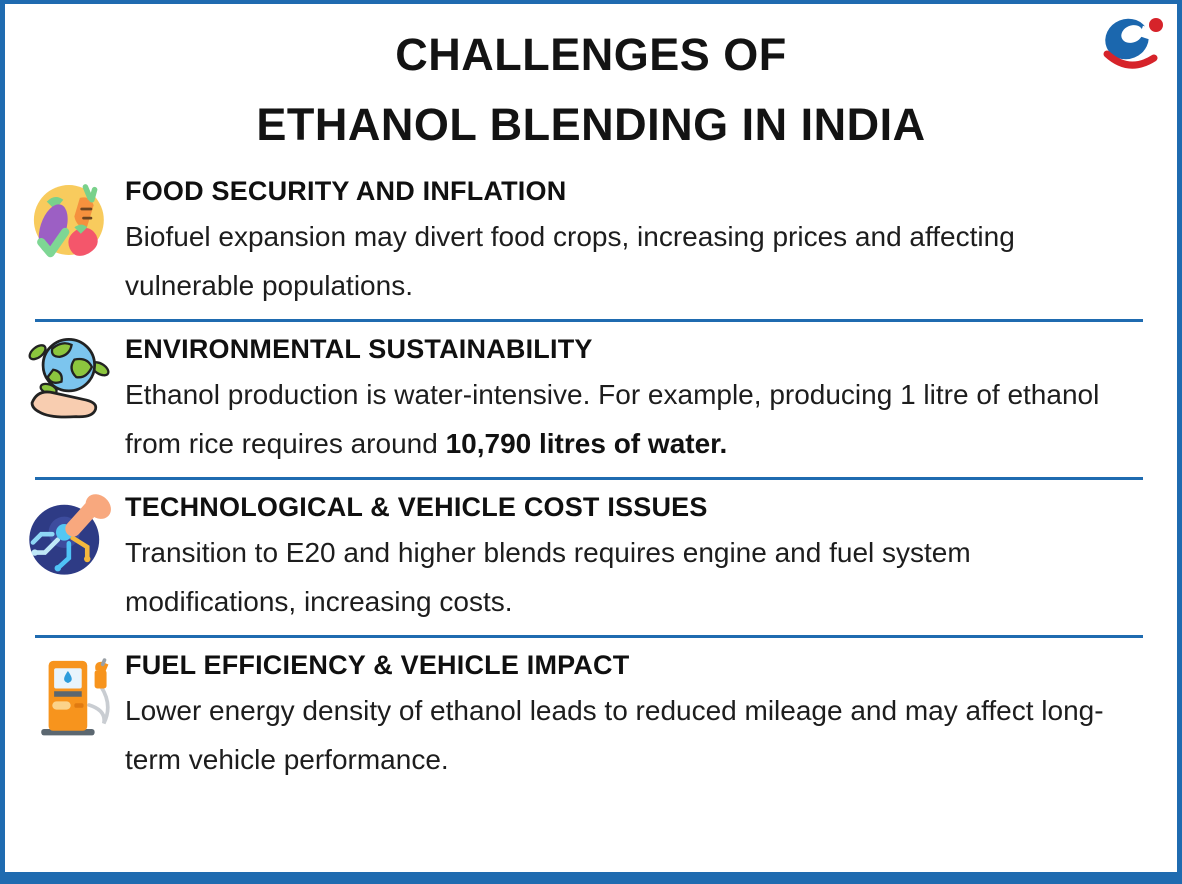 Image resolution: width=1182 pixels, height=884 pixels. What do you see at coordinates (1132, 44) in the screenshot?
I see `brand-logo-icon` at bounding box center [1132, 44].